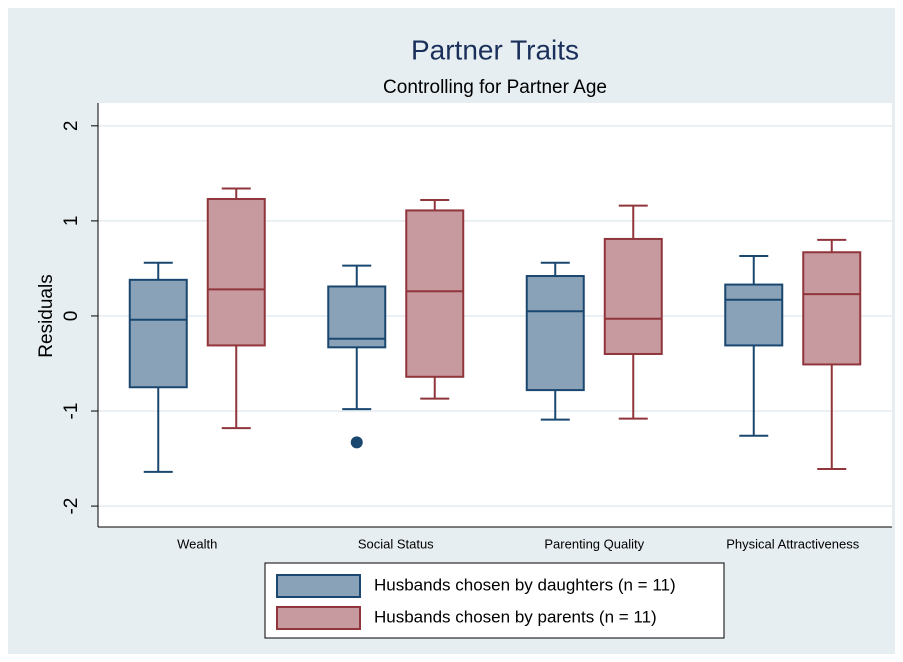 This screenshot has width=903, height=662. I want to click on y-tick-label: 0, so click(71, 316).